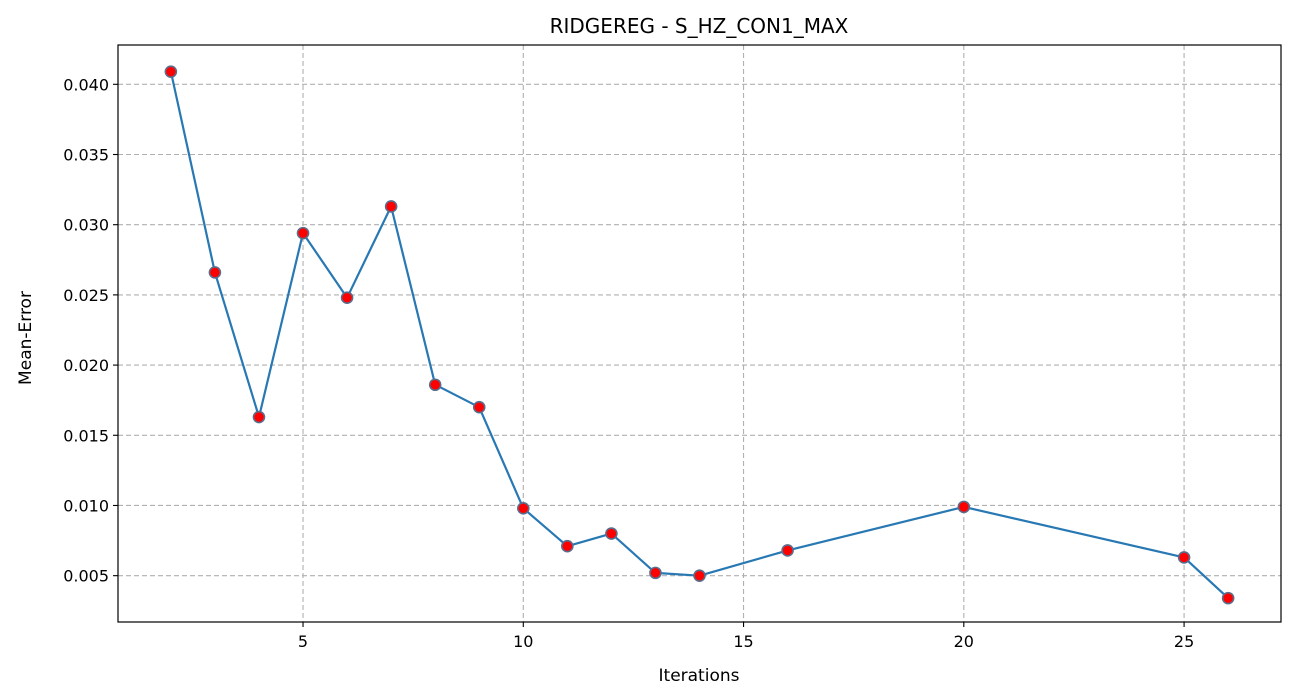  I want to click on y-tick-label: 0.040, so click(86, 84).